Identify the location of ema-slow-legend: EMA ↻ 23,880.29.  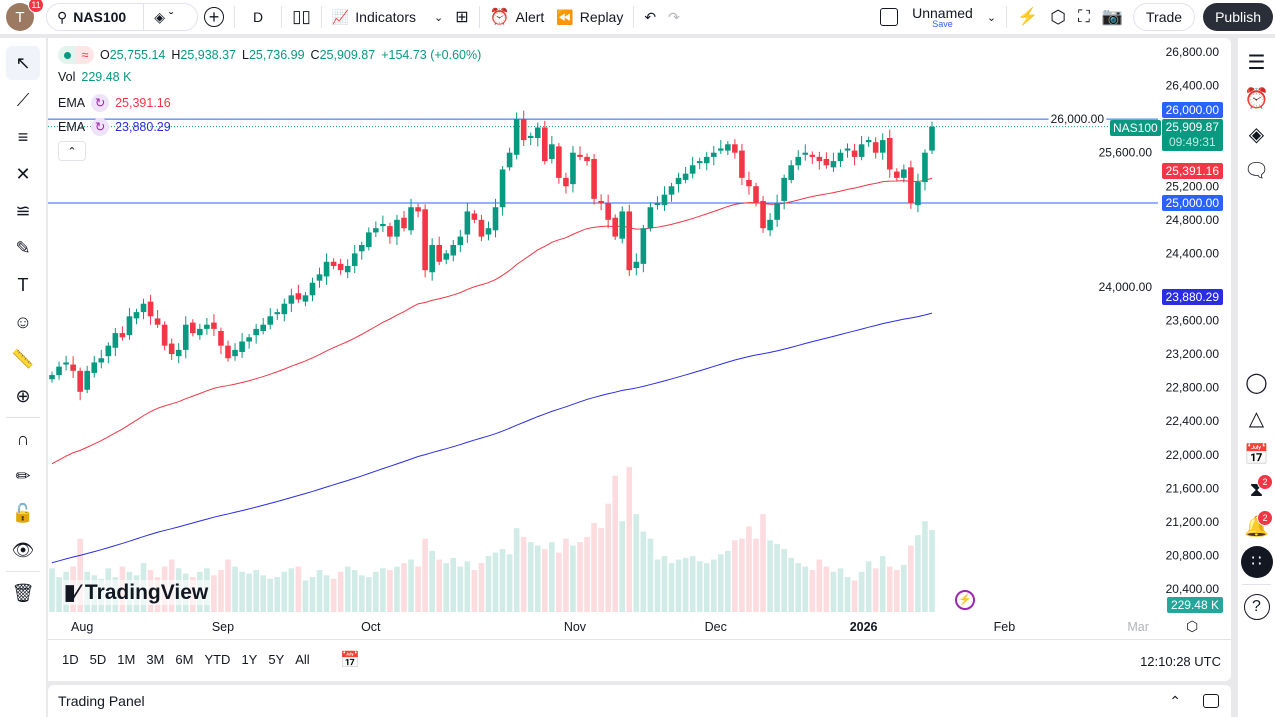
(114, 127).